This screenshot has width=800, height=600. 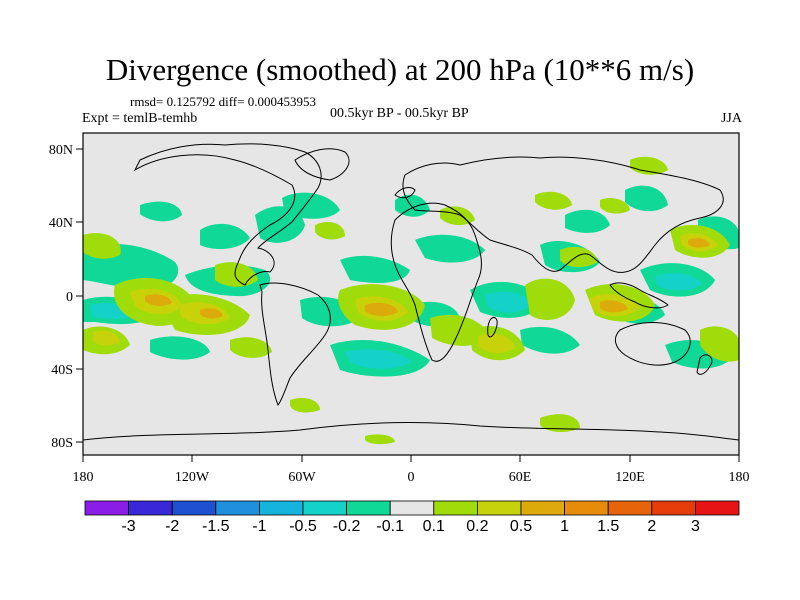 What do you see at coordinates (62, 443) in the screenshot?
I see `y-tick-label: 80S` at bounding box center [62, 443].